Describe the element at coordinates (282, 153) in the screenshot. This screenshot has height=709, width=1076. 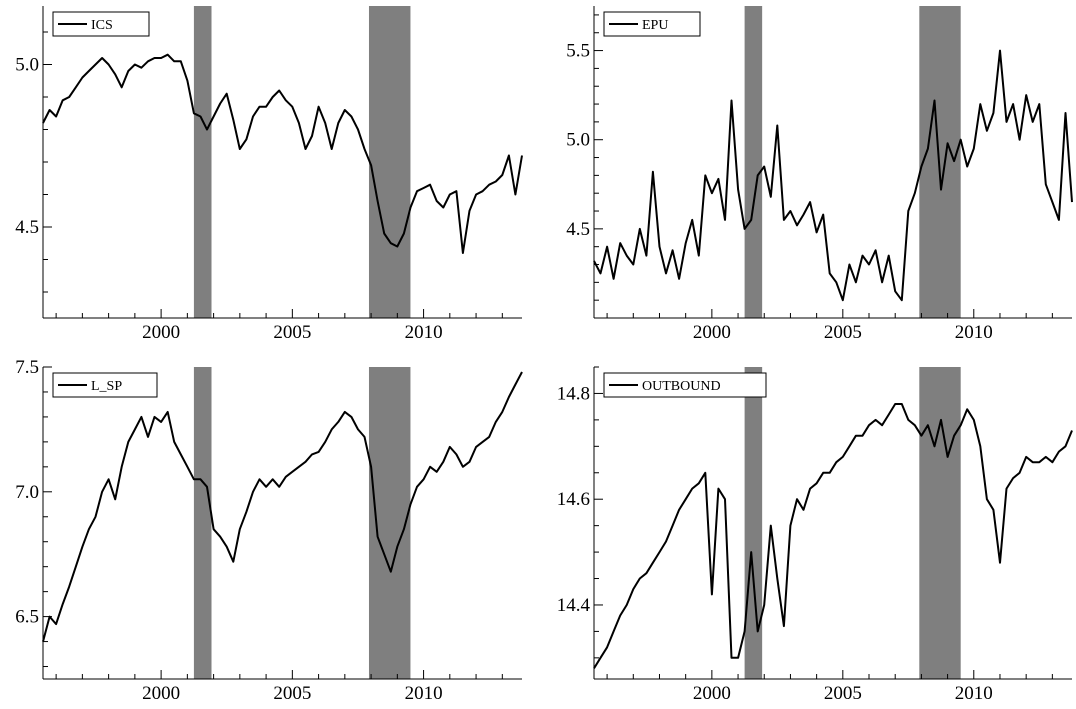
I see `series-line-ics` at that location.